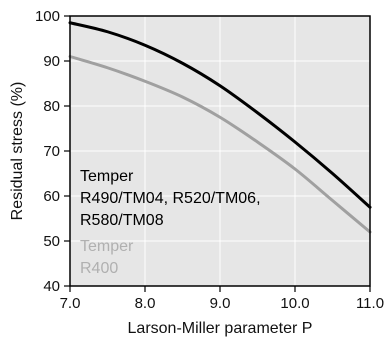 The height and width of the screenshot is (340, 390). Describe the element at coordinates (107, 257) in the screenshot. I see `annotation-gray: Temper R400` at that location.